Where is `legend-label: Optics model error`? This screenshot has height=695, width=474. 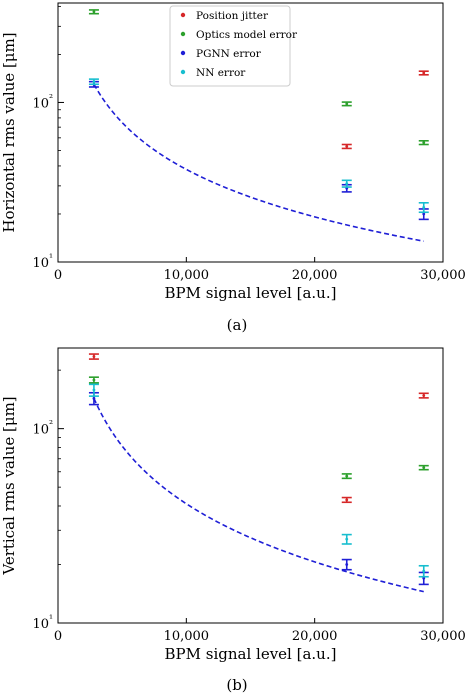 legend-label: Optics model error is located at coordinates (247, 35).